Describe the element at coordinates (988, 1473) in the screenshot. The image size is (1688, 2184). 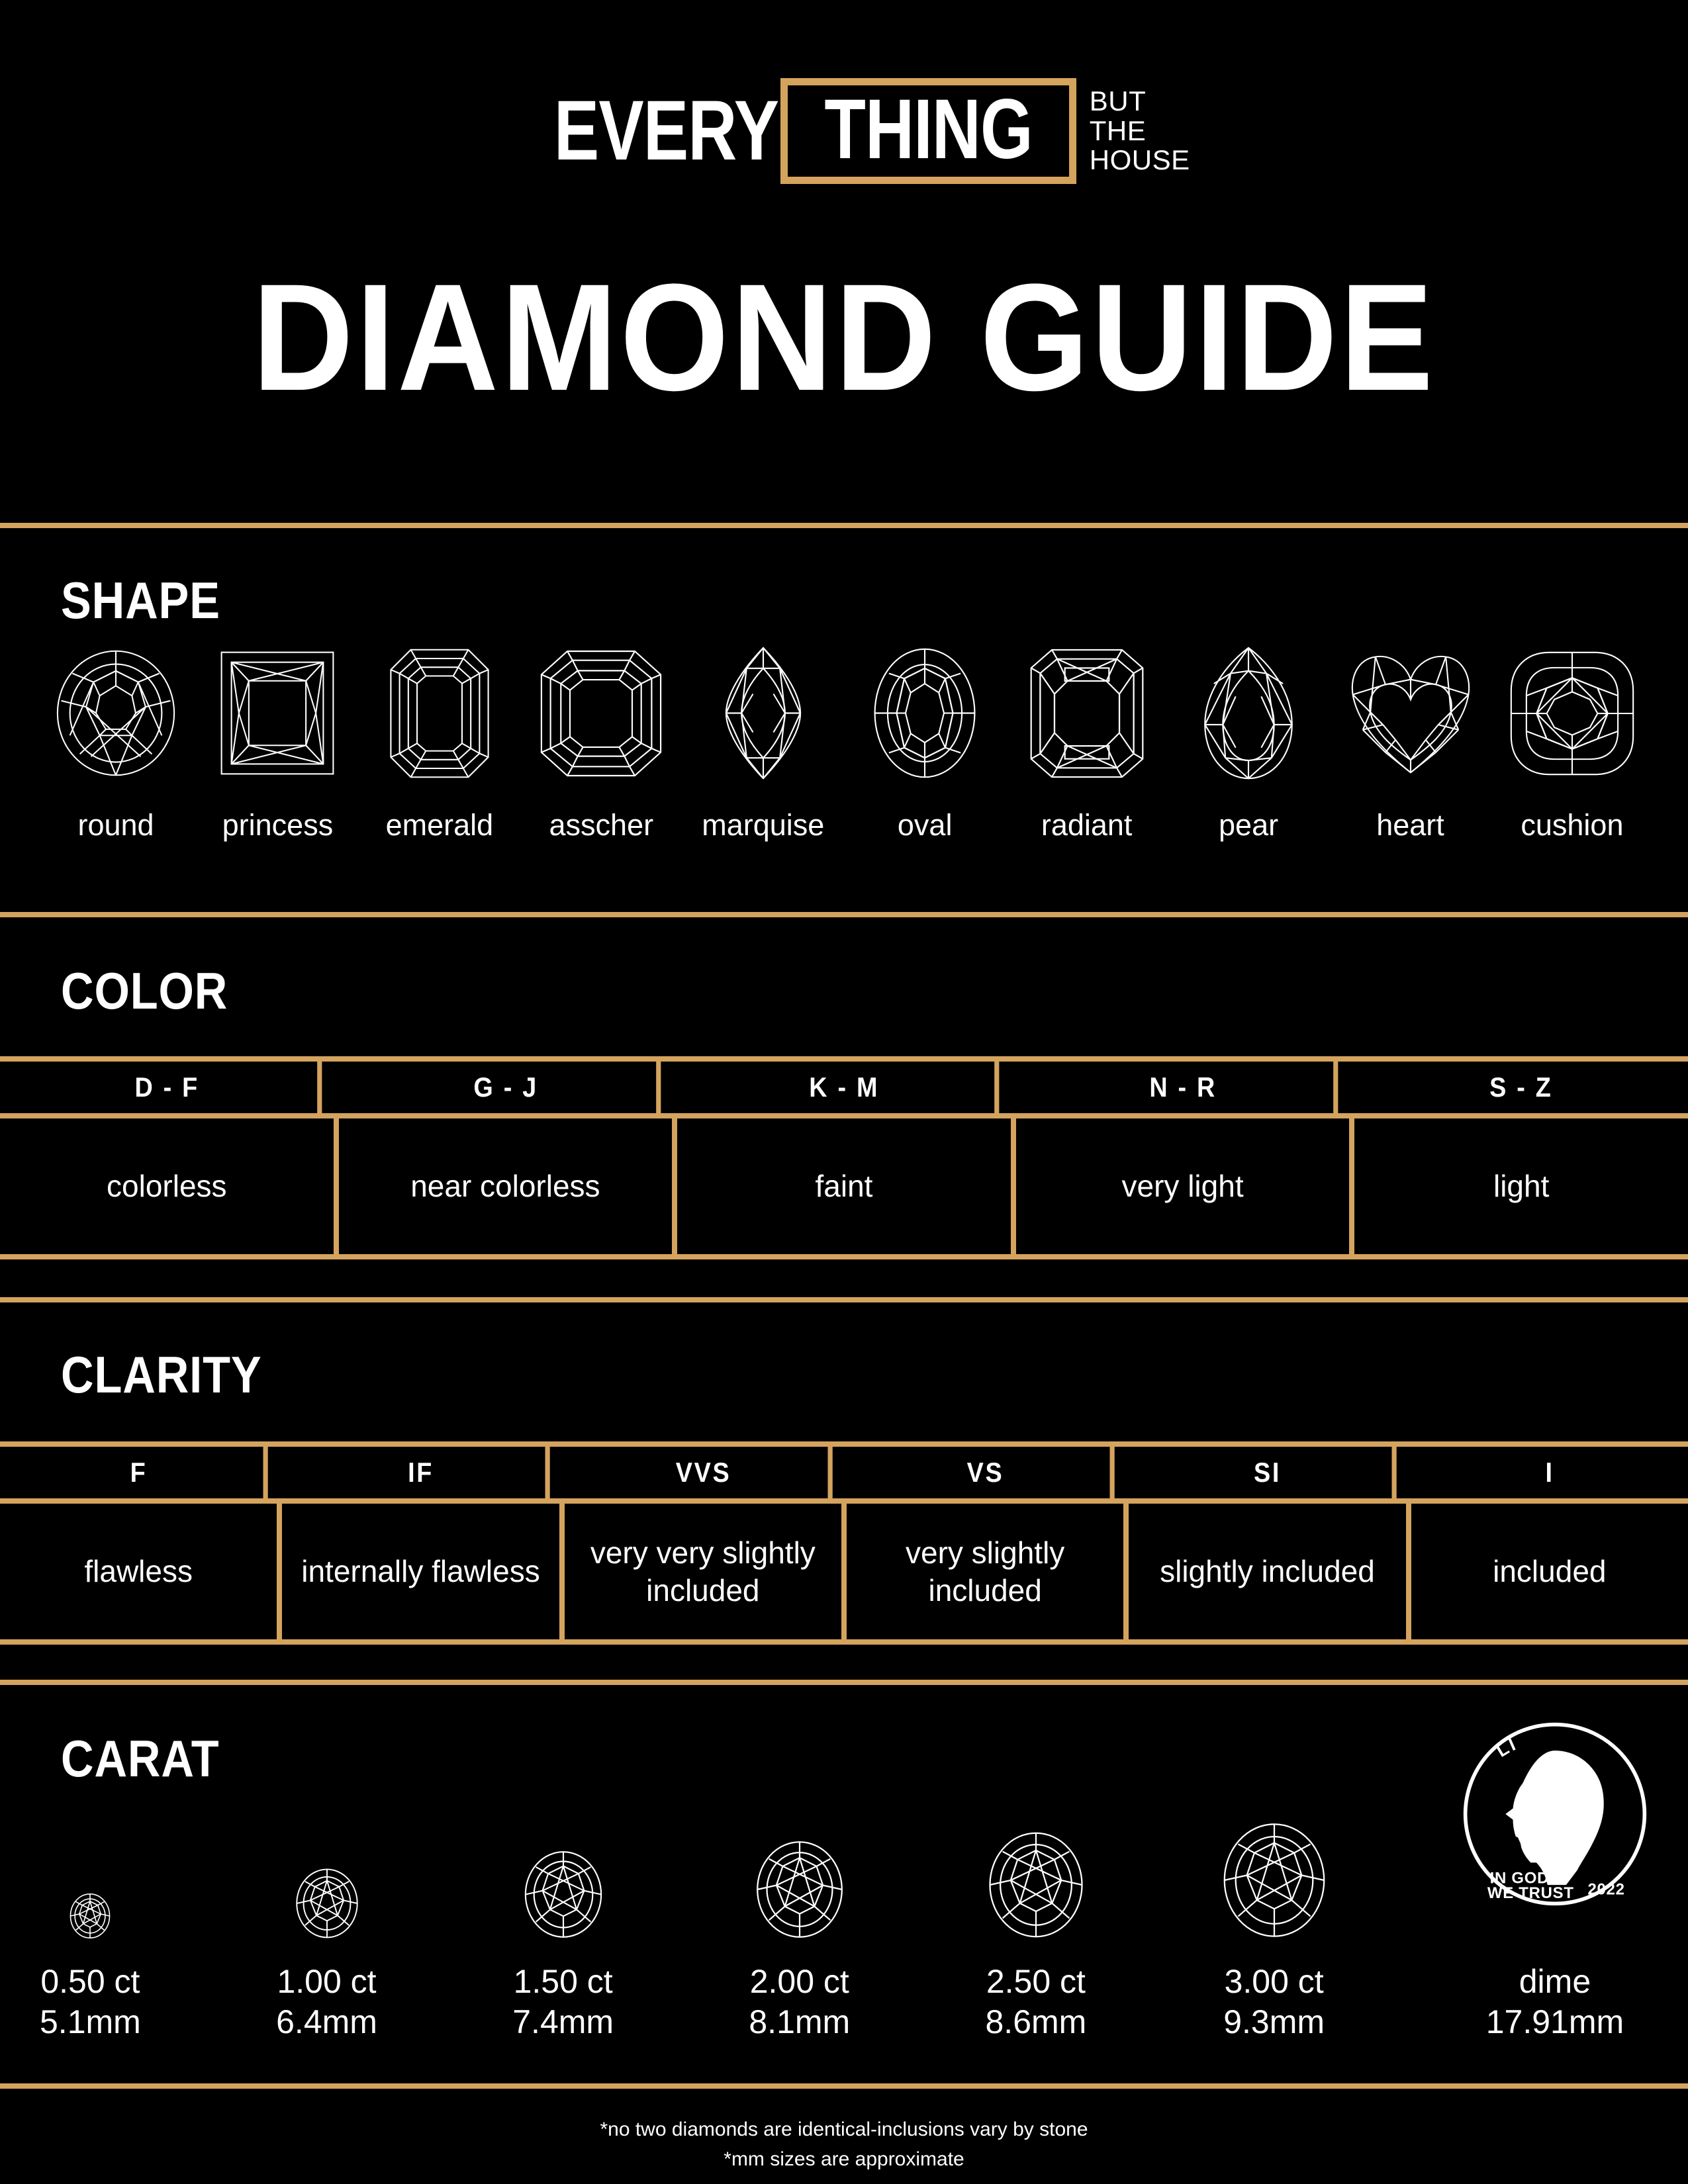
I see `clarity-header-cell: VS` at that location.